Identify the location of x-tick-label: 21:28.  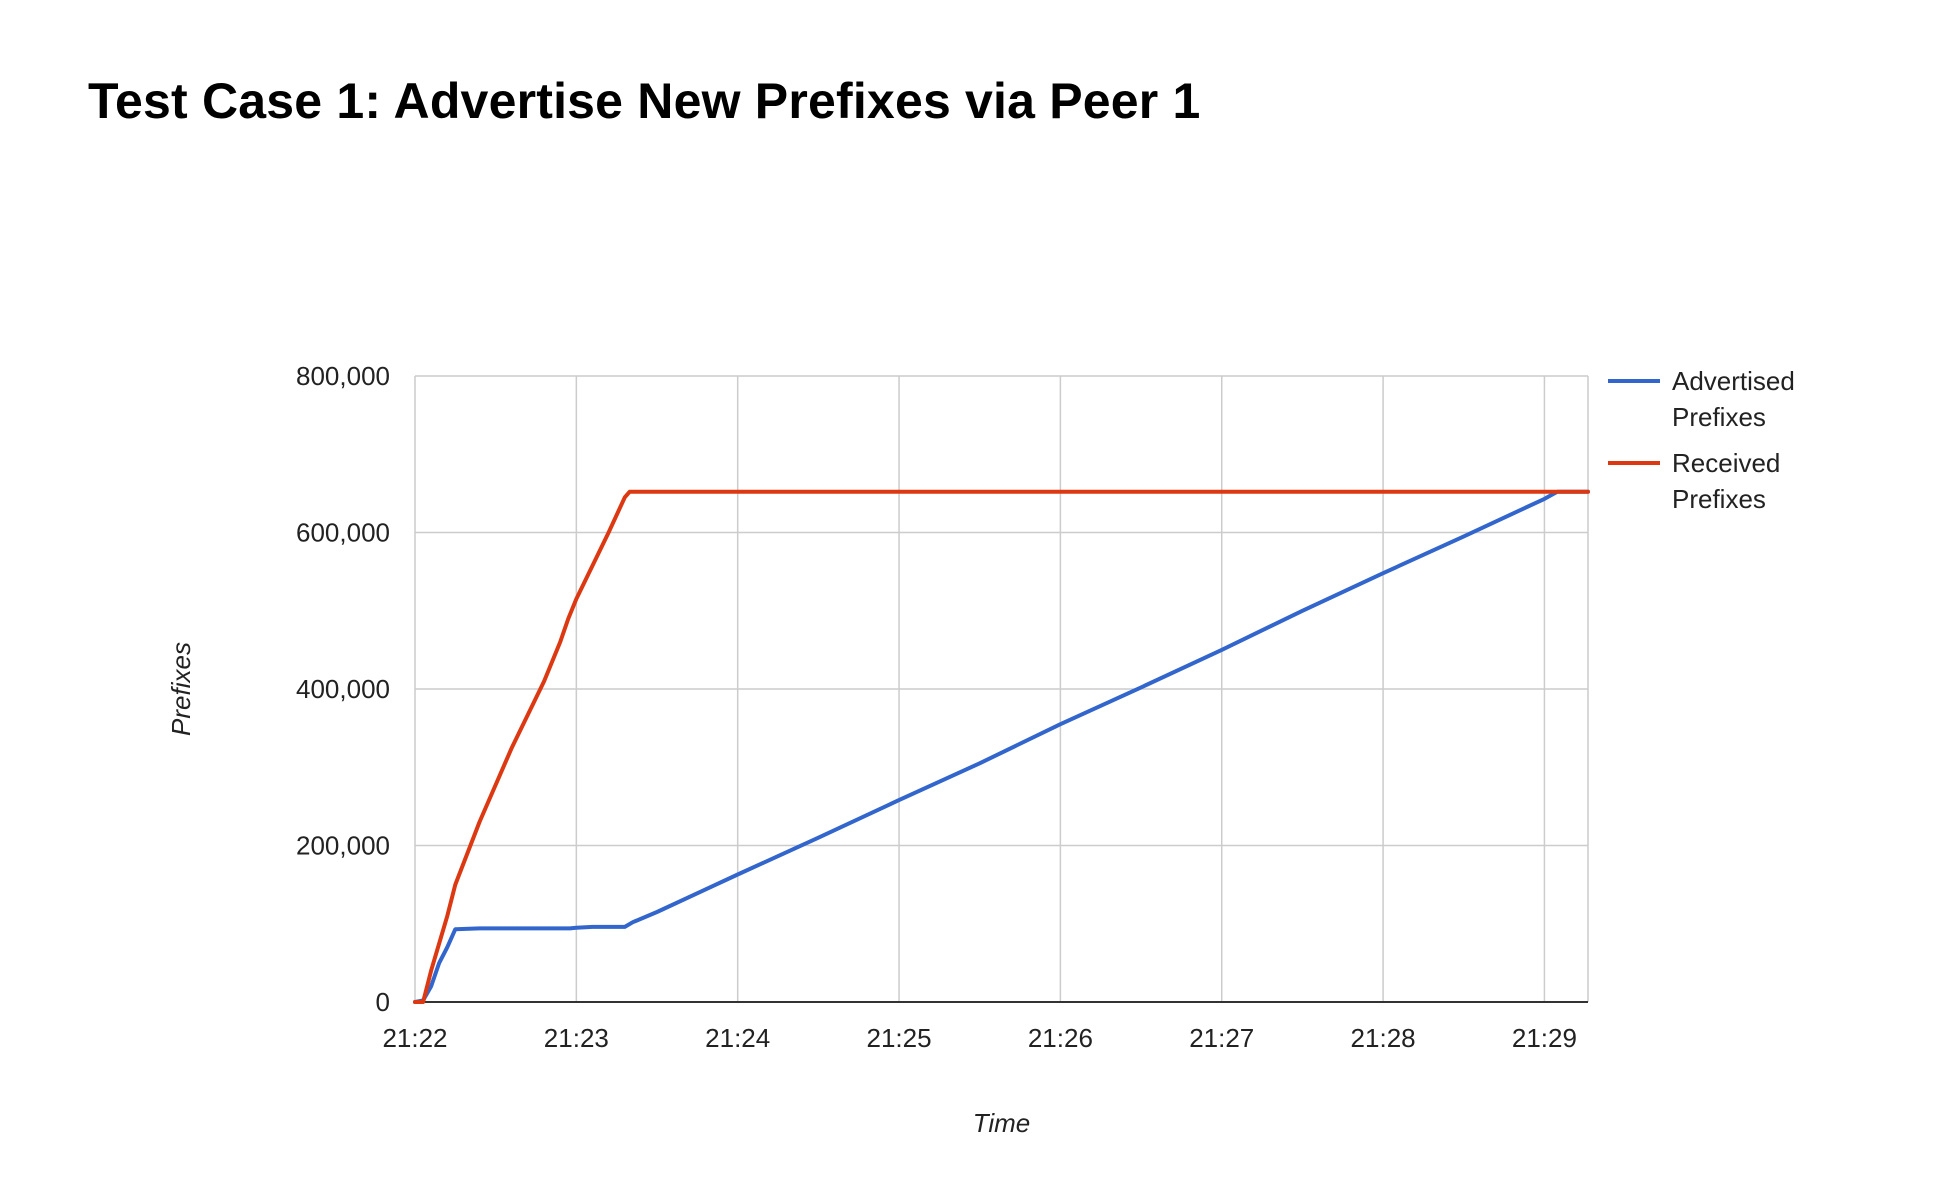
(1383, 1038).